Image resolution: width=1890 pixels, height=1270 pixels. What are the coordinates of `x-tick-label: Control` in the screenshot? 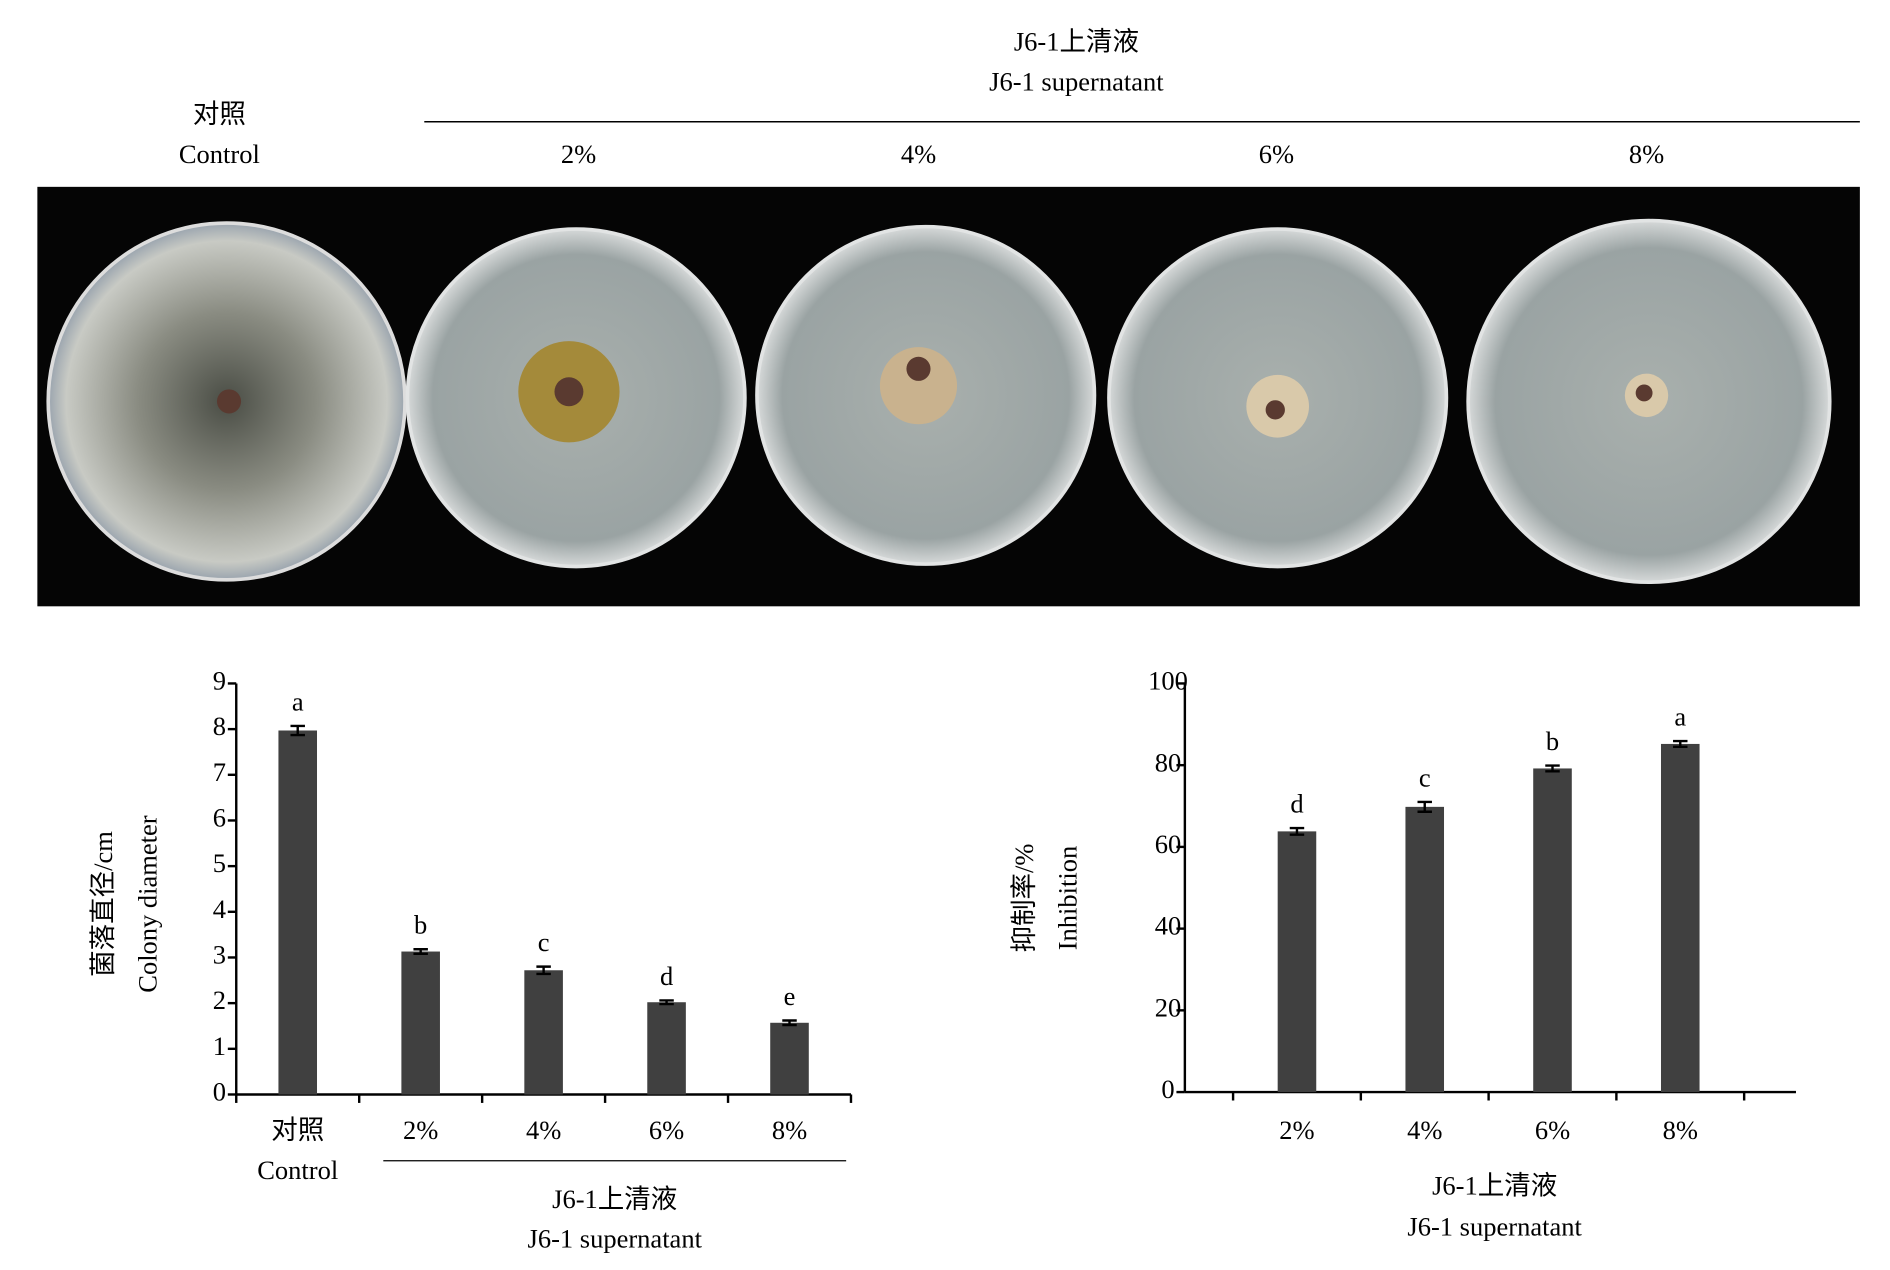 It's located at (297, 1170).